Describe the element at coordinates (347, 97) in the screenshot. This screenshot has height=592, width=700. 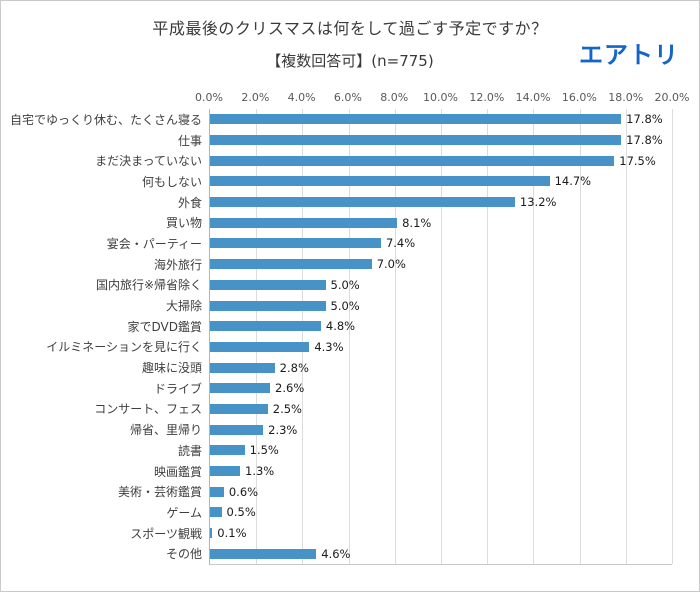
I see `x-tick-label: 6.0%` at that location.